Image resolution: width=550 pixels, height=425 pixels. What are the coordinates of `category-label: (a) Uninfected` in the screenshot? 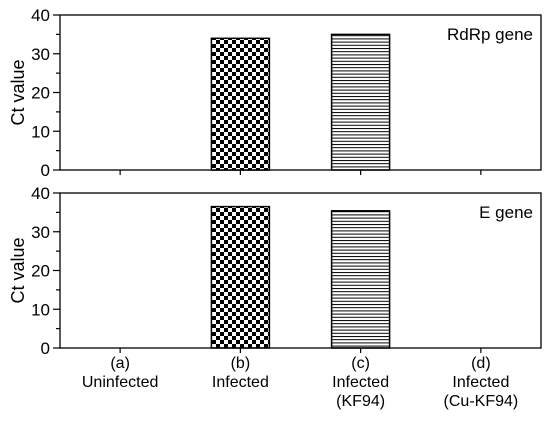 It's located at (120, 373).